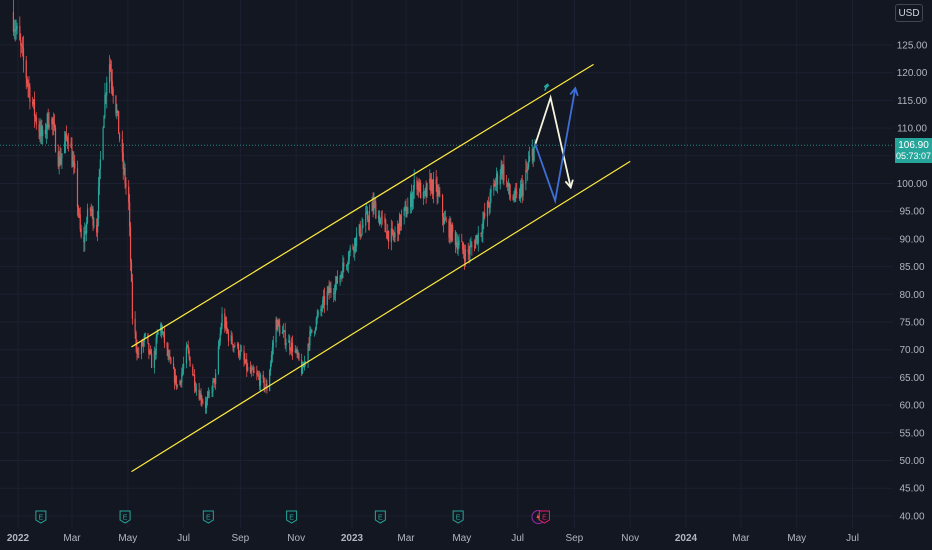 This screenshot has width=932, height=550. I want to click on projection-arrows-drawing, so click(556, 144).